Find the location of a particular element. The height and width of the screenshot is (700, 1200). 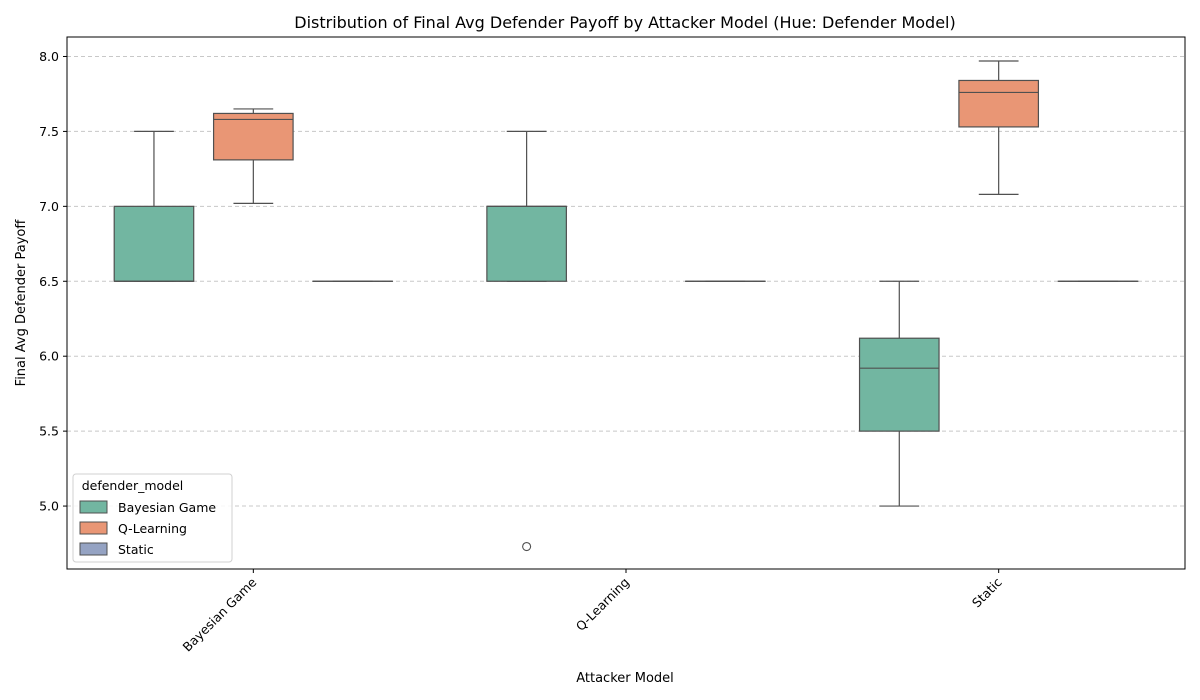

y-axis: 5.0 5.5 6.0 6.5 7.0 7.5 8.0 is located at coordinates (53, 281).